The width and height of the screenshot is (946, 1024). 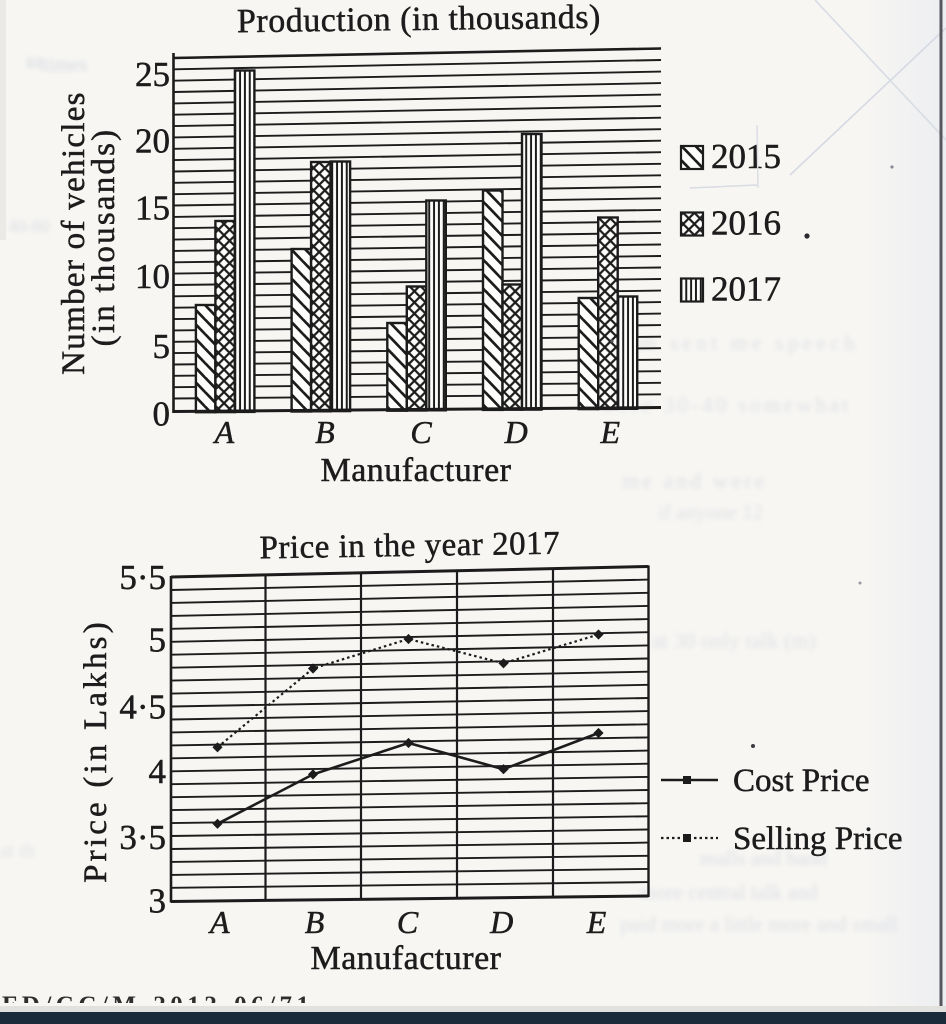 I want to click on svg-text: 20, so click(x=152, y=140).